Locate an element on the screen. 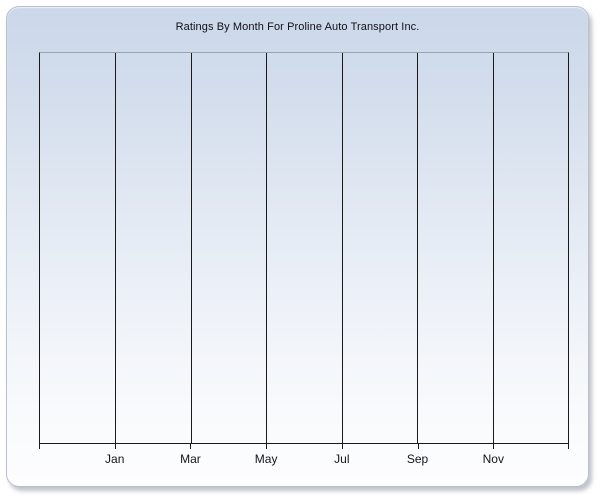 Image resolution: width=600 pixels, height=500 pixels. x-axis-labels: Jan Mar May Jul Sep Nov is located at coordinates (304, 459).